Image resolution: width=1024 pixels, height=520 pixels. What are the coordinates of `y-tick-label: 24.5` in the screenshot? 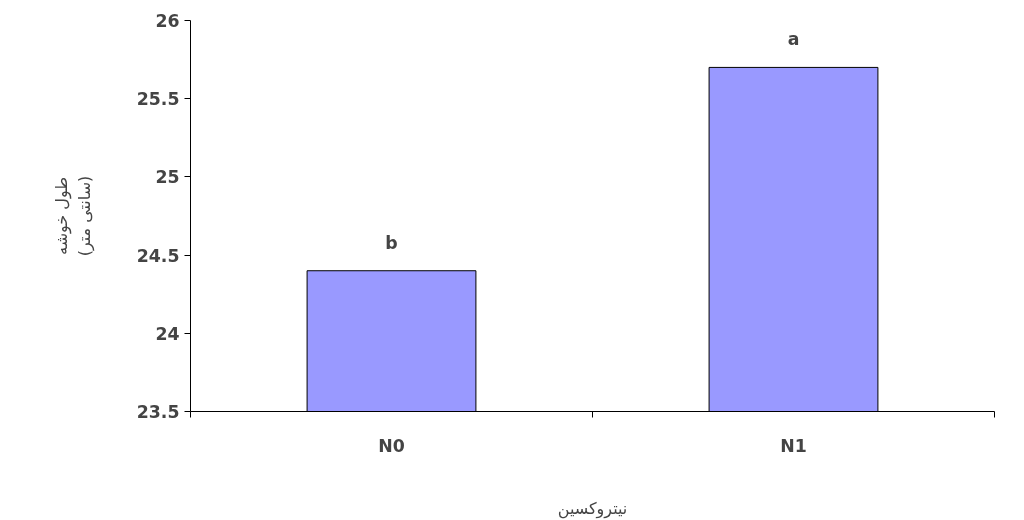 It's located at (158, 255).